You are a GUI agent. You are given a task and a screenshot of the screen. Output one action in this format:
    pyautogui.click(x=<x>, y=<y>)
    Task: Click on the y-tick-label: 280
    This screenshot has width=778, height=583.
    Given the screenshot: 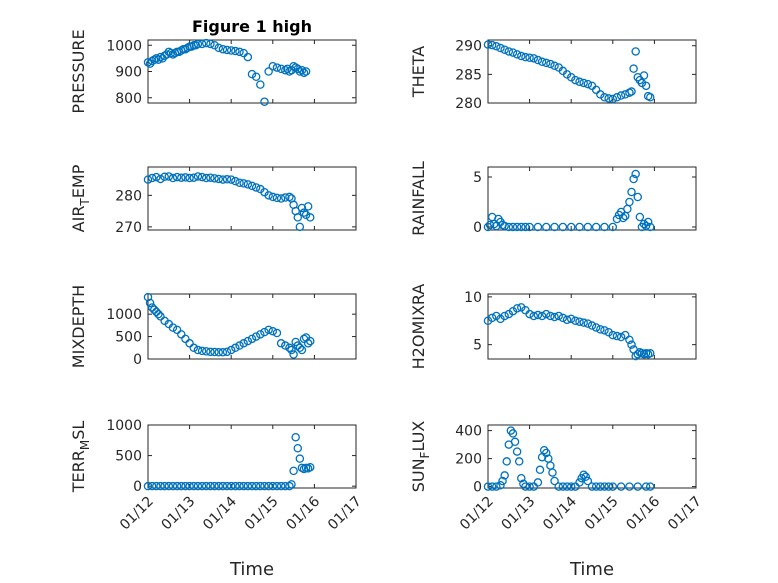 What is the action you would take?
    pyautogui.click(x=468, y=104)
    